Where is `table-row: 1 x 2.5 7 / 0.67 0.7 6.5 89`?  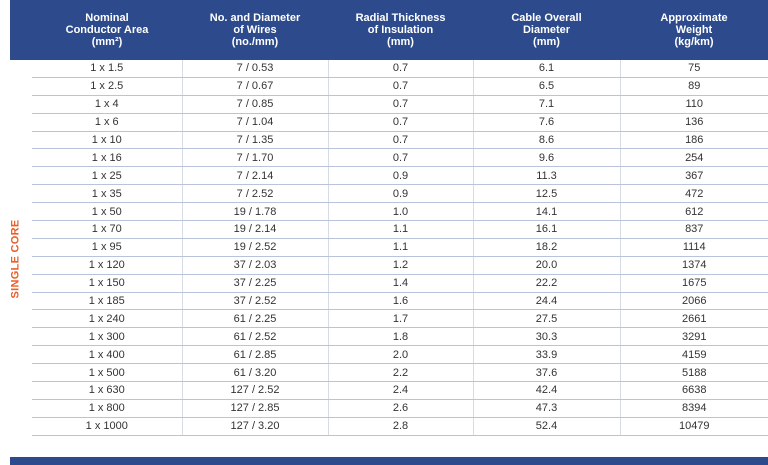 table-row: 1 x 2.5 7 / 0.67 0.7 6.5 89 is located at coordinates (389, 86).